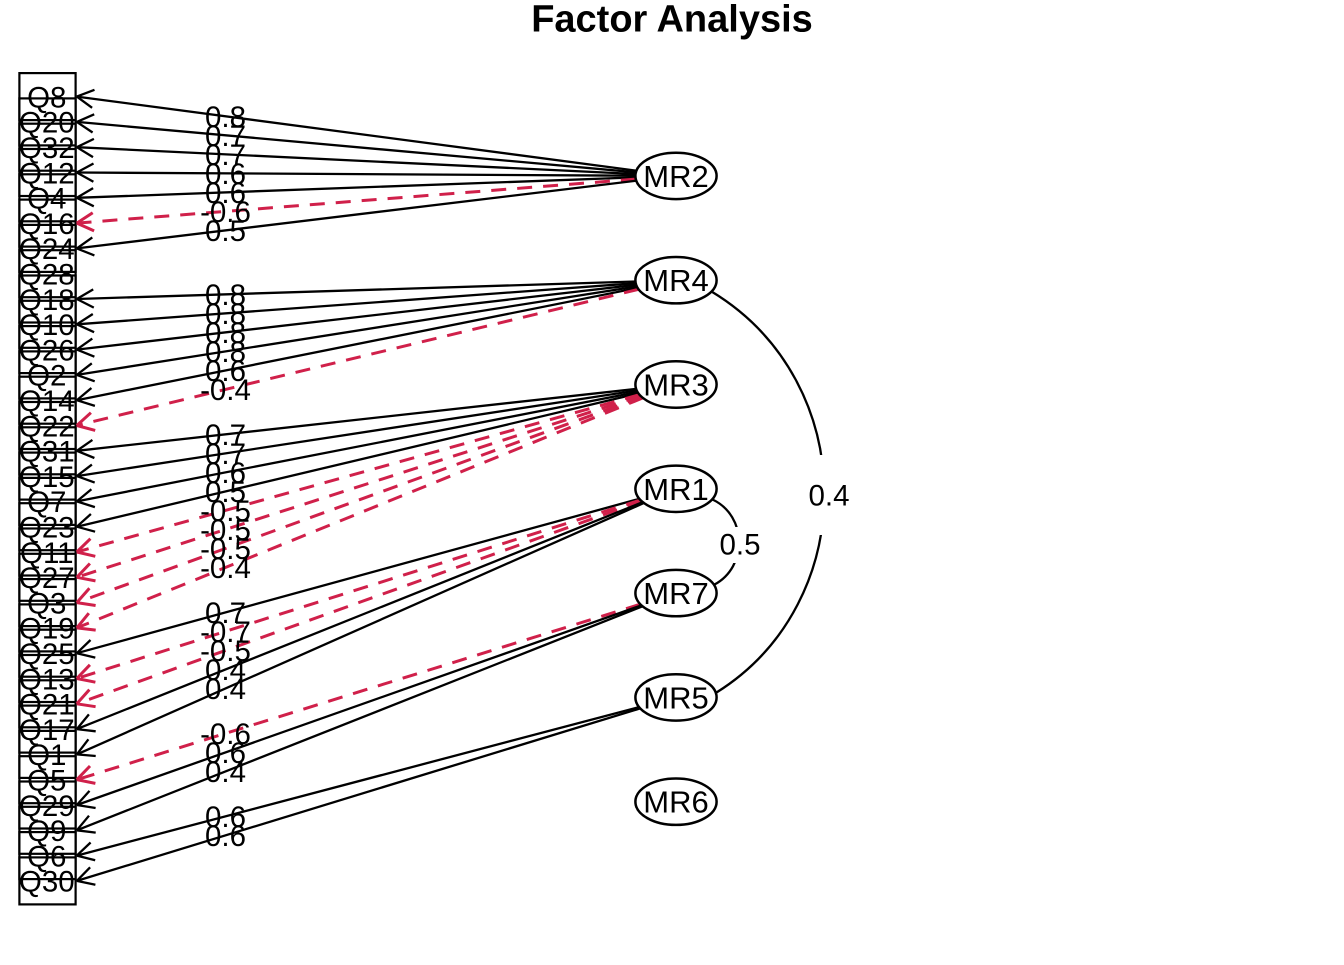  I want to click on svg-text: Q24, so click(47, 249).